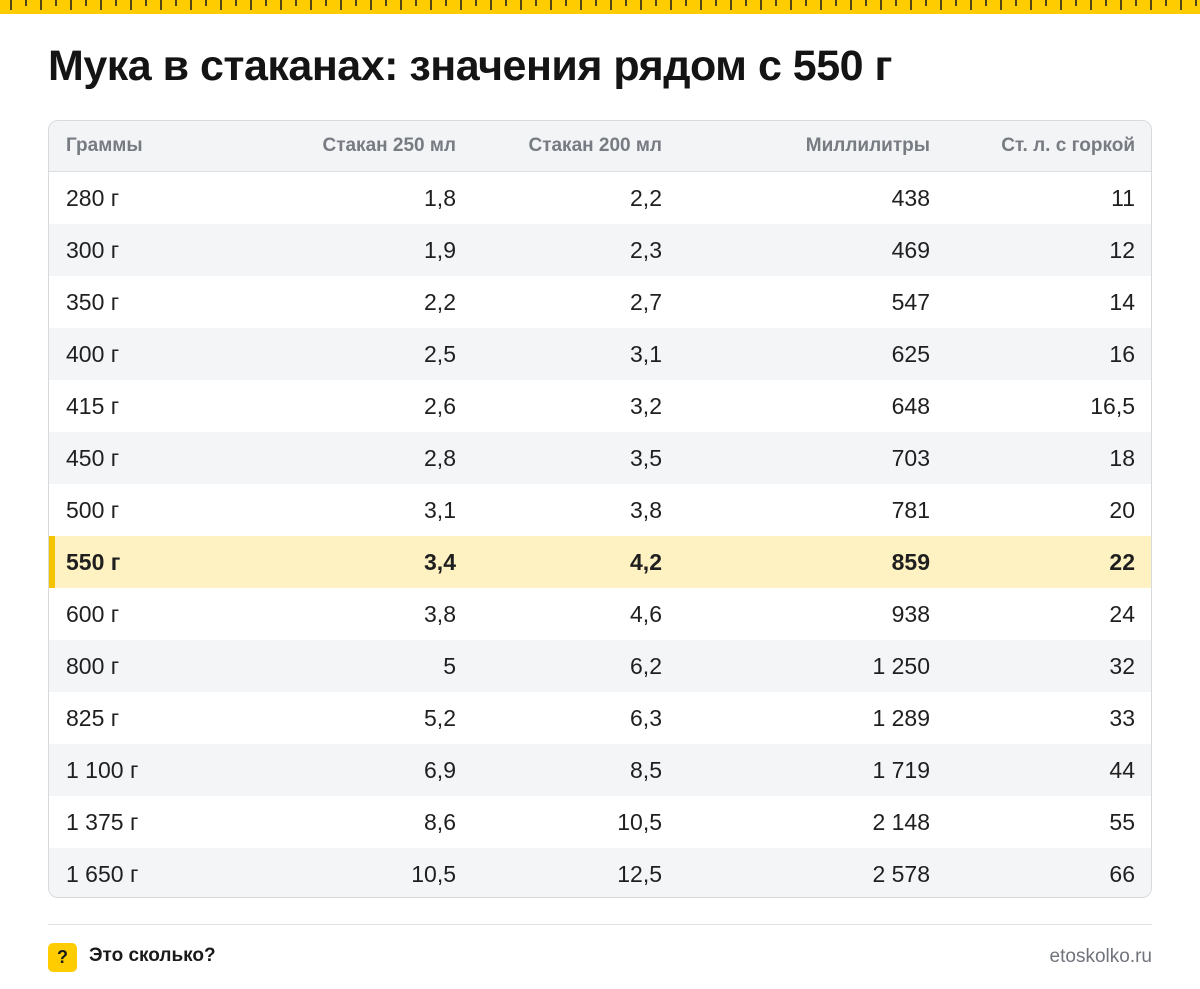 This screenshot has height=989, width=1200. What do you see at coordinates (559, 562) in the screenshot?
I see `table-cell: 4,2` at bounding box center [559, 562].